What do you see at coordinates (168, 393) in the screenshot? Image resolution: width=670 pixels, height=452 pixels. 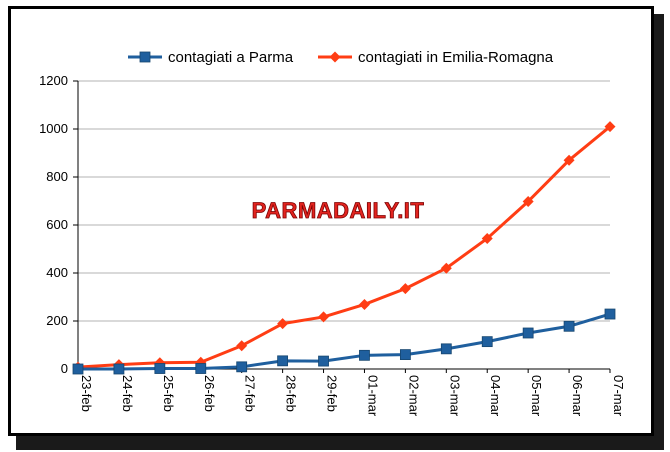 I see `x-tick-label: 25-feb` at bounding box center [168, 393].